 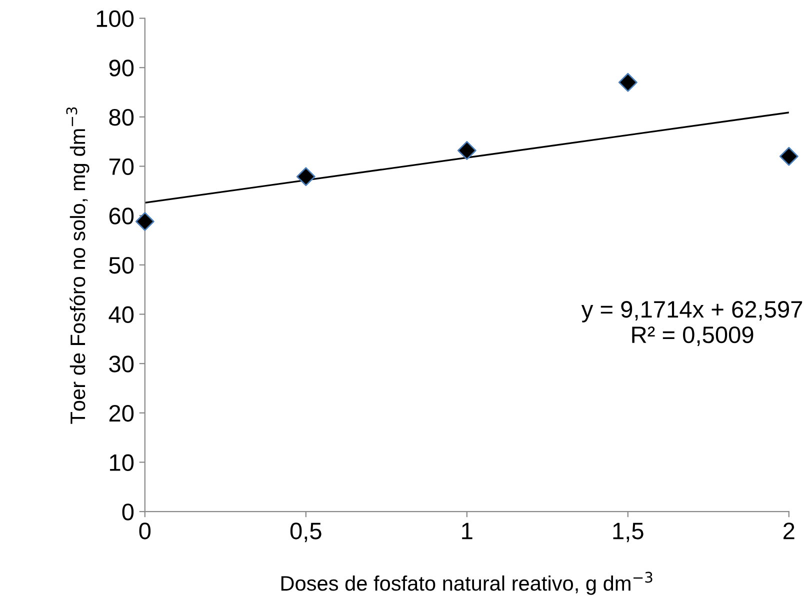 What do you see at coordinates (121, 315) in the screenshot?
I see `y-tick-label: 40` at bounding box center [121, 315].